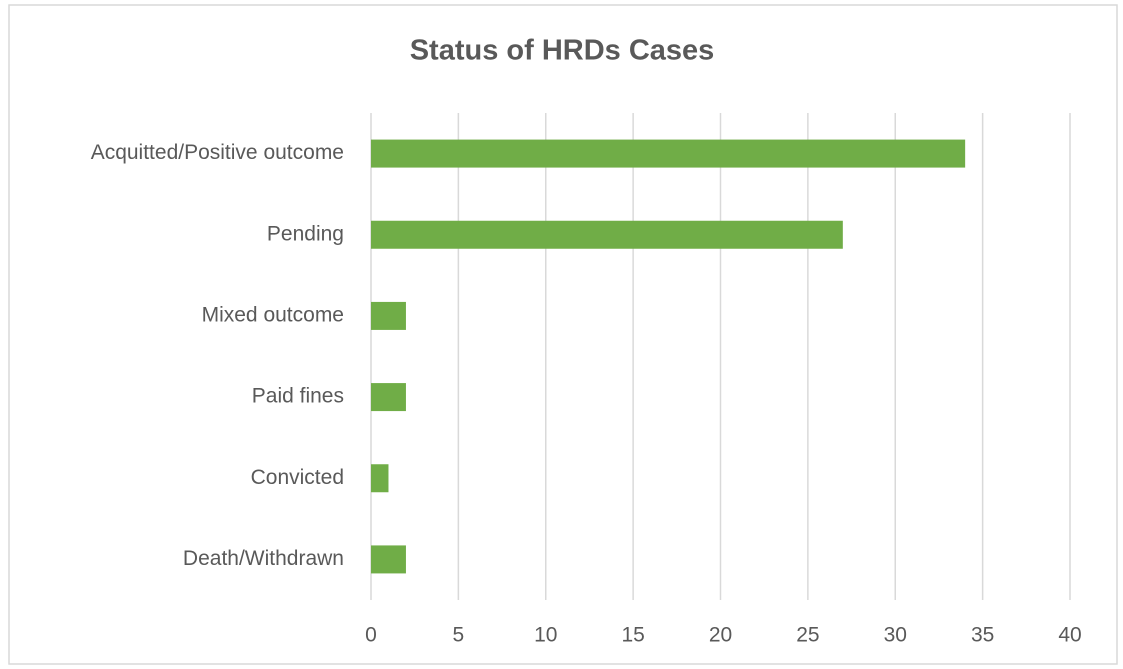 This screenshot has width=1123, height=669. I want to click on x-tick-label: 20, so click(720, 635).